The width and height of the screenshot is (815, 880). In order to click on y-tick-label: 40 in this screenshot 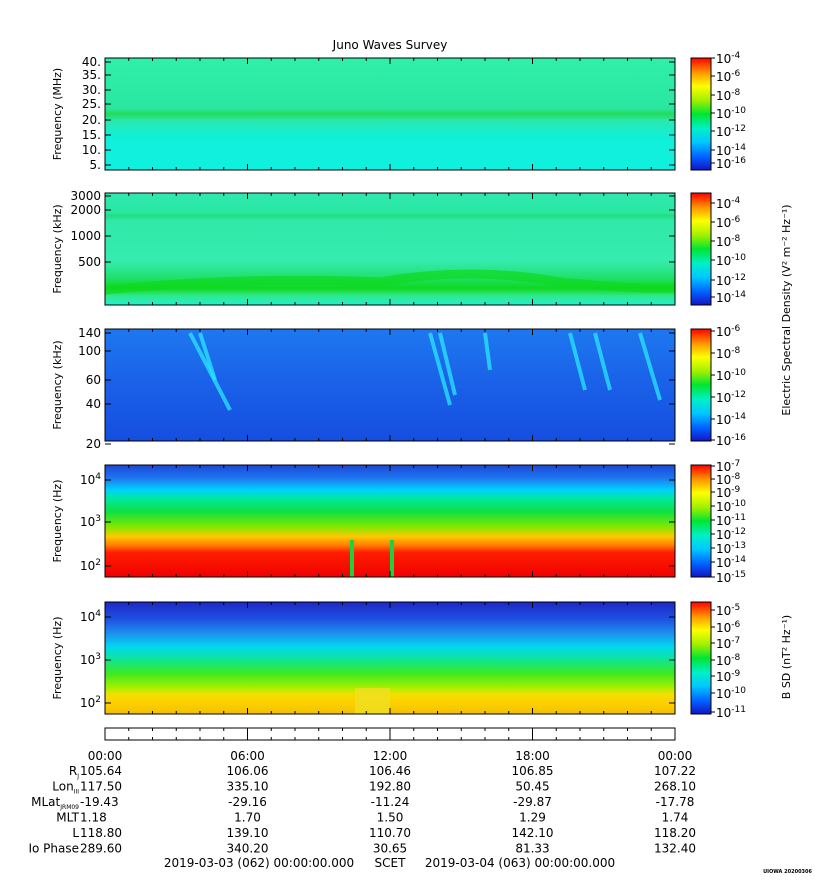, I will do `click(93, 404)`.